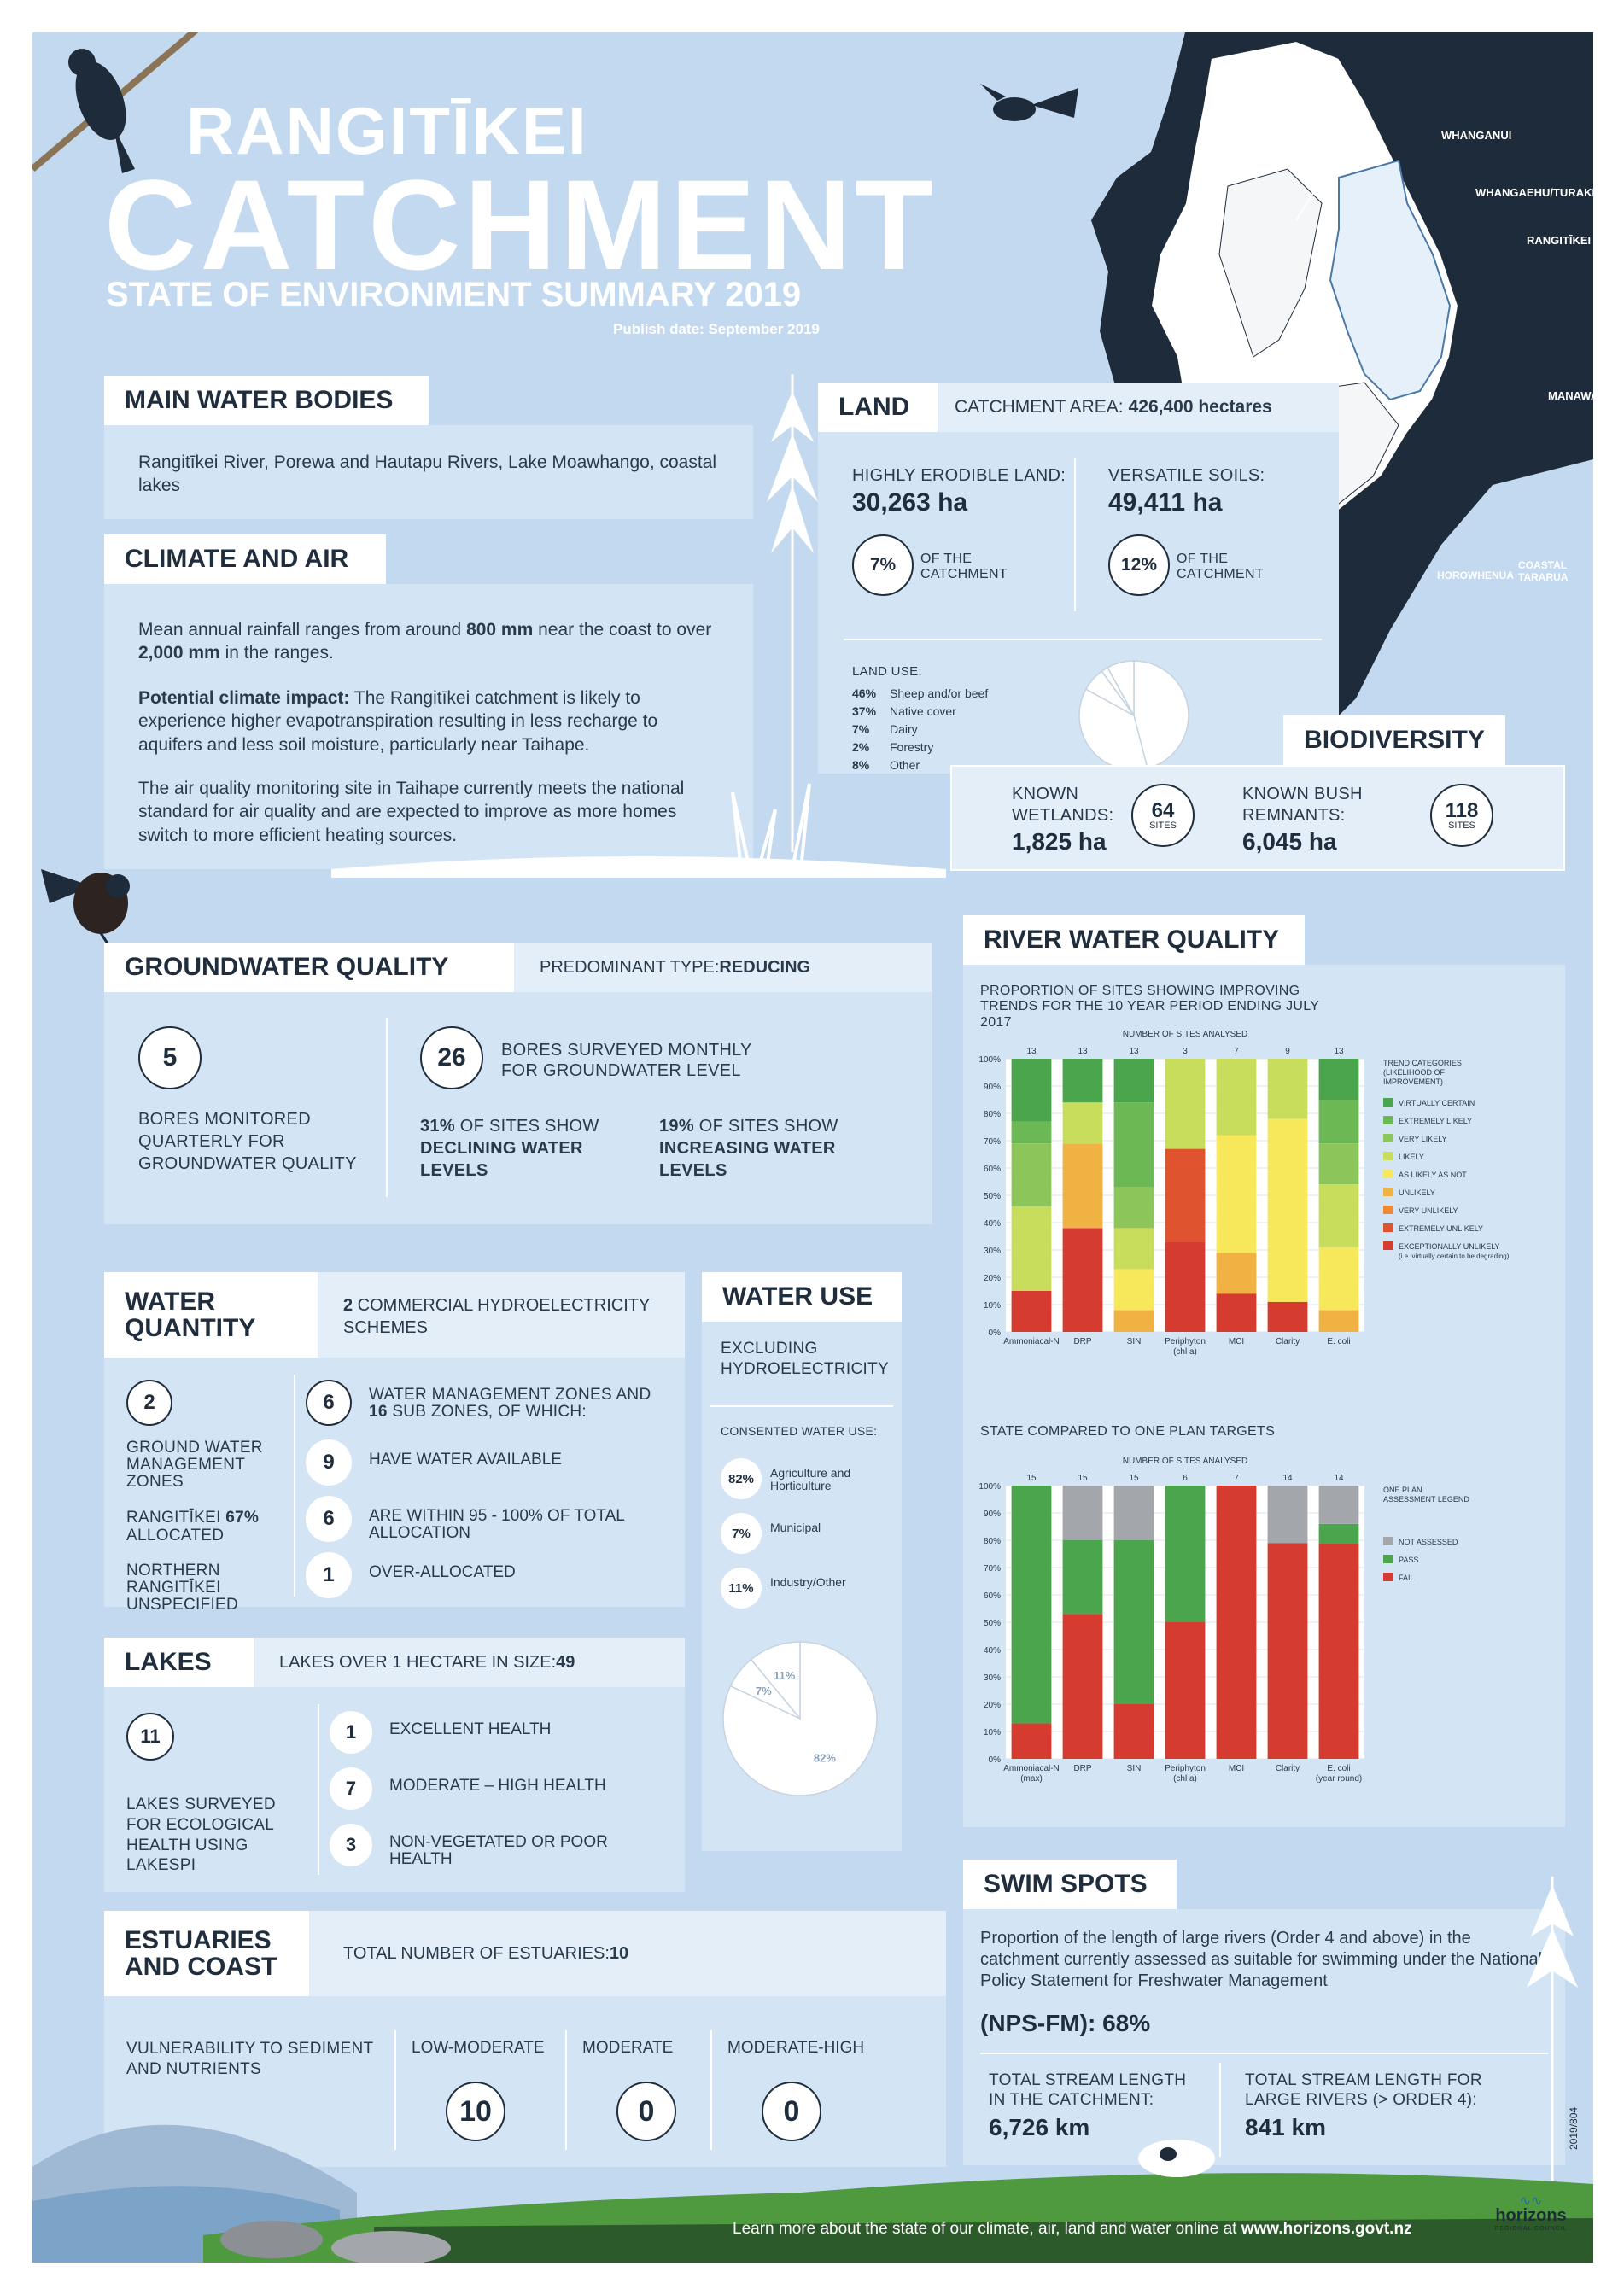  I want to click on x-tick-label-2: (max), so click(1031, 1779).